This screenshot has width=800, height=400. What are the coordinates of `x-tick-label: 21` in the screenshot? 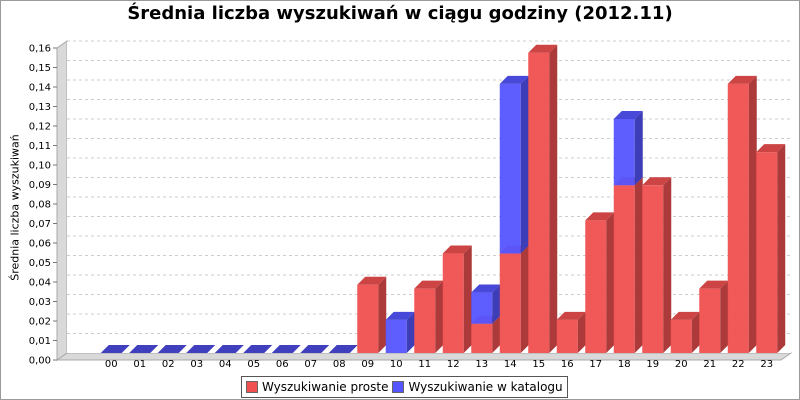 It's located at (709, 364).